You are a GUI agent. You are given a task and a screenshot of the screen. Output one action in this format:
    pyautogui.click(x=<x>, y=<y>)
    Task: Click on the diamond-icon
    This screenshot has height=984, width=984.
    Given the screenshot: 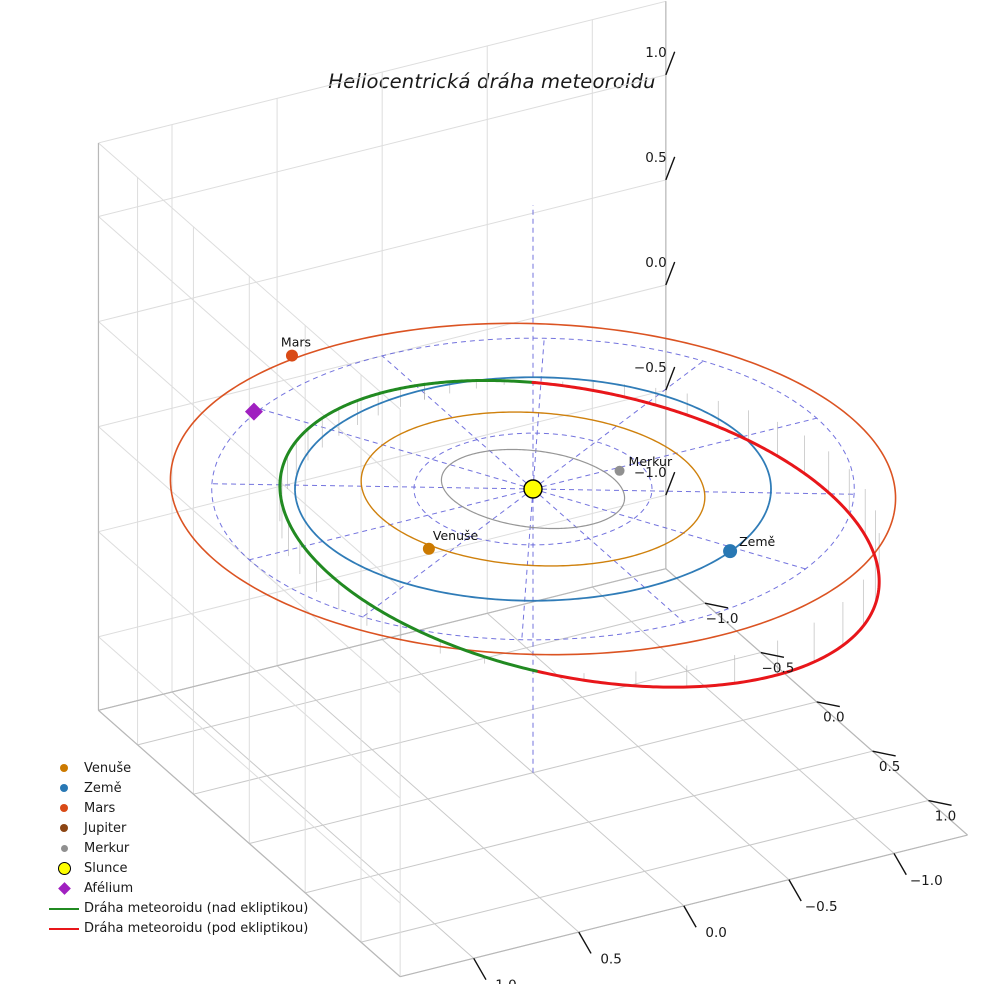 What is the action you would take?
    pyautogui.click(x=64, y=888)
    